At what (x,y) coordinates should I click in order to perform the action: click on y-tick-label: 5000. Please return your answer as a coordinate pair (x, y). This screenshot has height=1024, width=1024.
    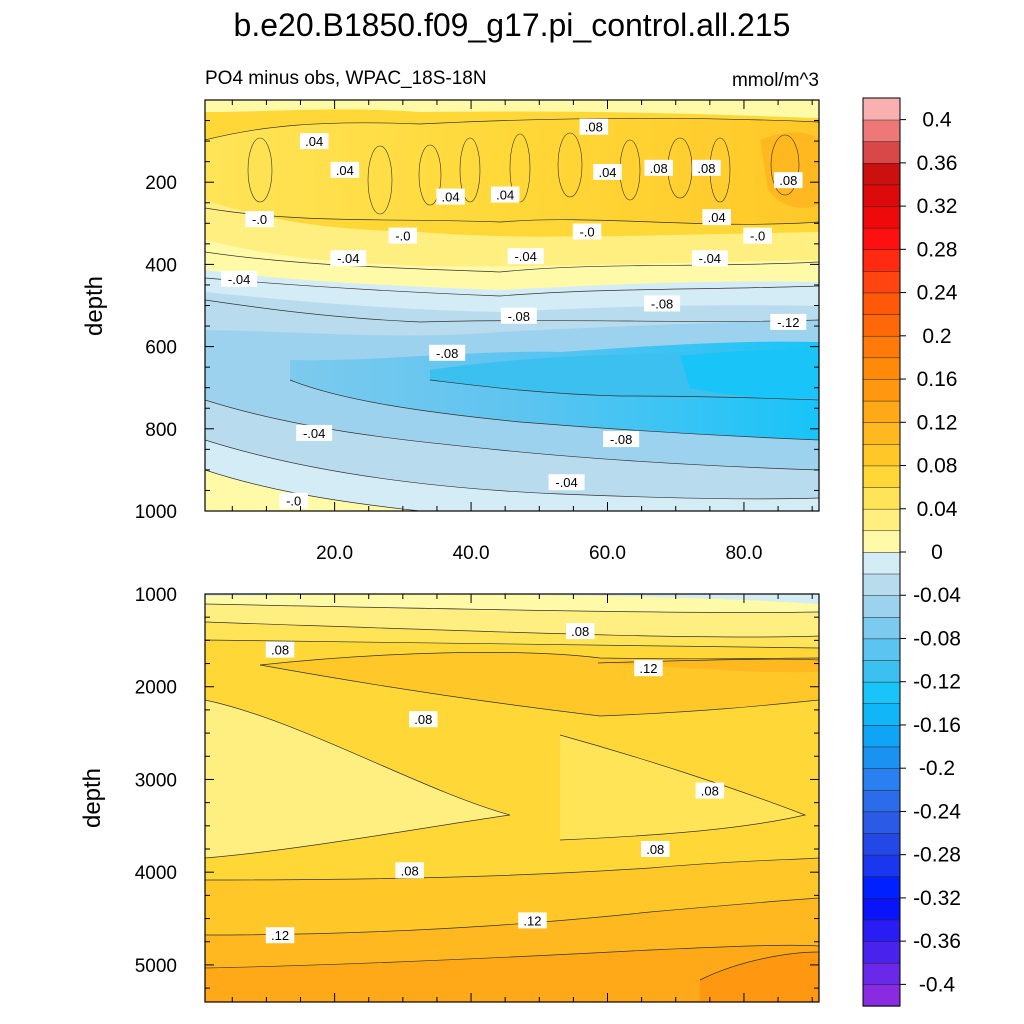
    Looking at the image, I should click on (156, 966).